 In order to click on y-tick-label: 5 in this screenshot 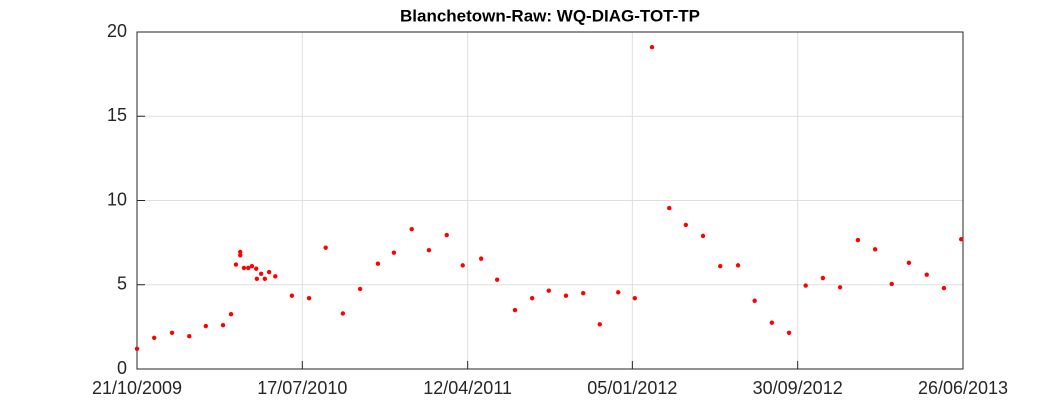, I will do `click(122, 284)`.